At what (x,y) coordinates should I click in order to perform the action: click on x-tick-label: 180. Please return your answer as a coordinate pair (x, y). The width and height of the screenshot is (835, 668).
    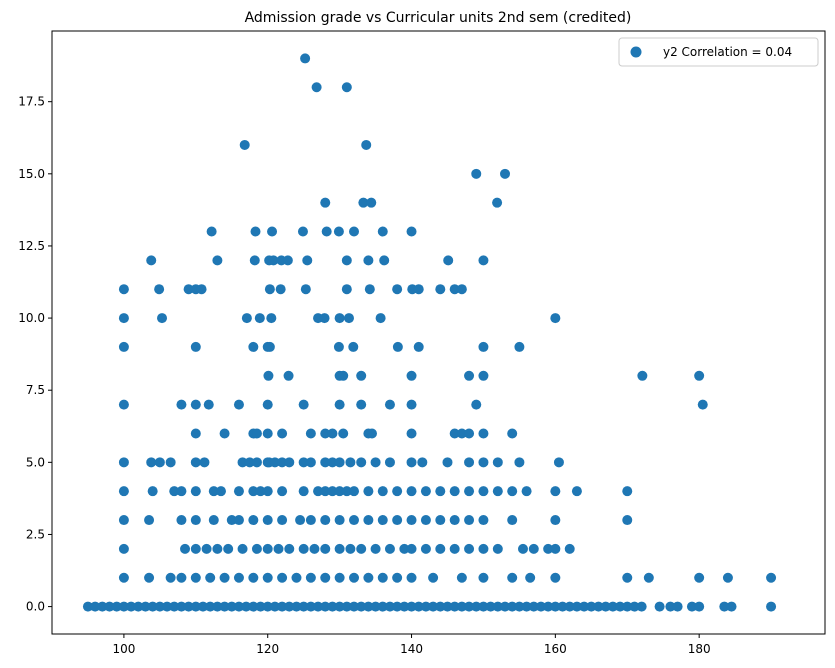
    Looking at the image, I should click on (699, 649).